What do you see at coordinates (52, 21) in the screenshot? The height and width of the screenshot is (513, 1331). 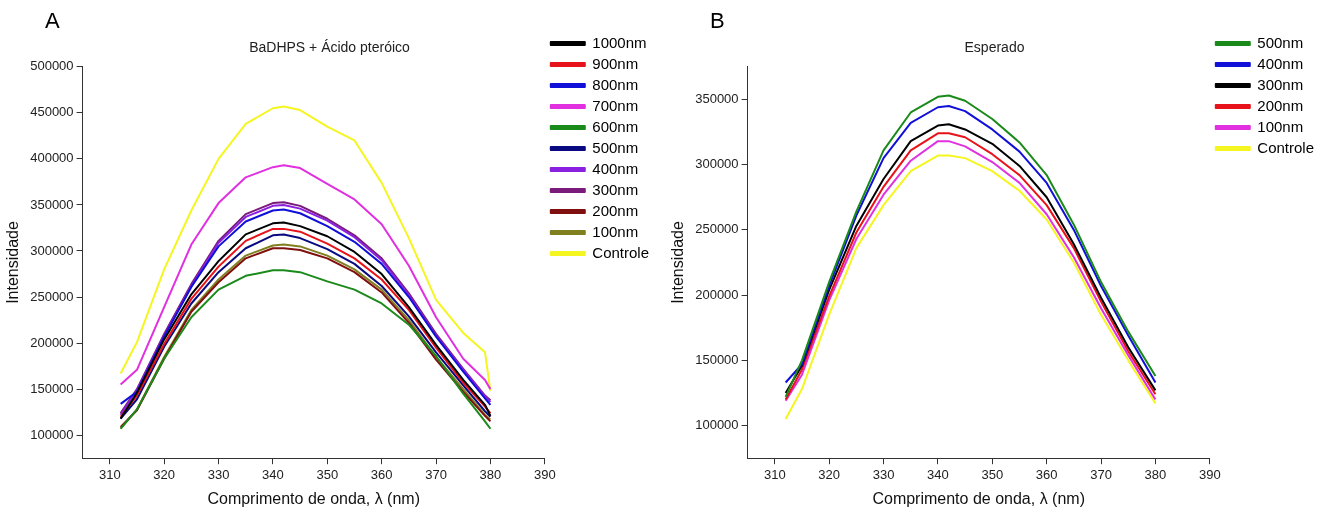 I see `text: A` at bounding box center [52, 21].